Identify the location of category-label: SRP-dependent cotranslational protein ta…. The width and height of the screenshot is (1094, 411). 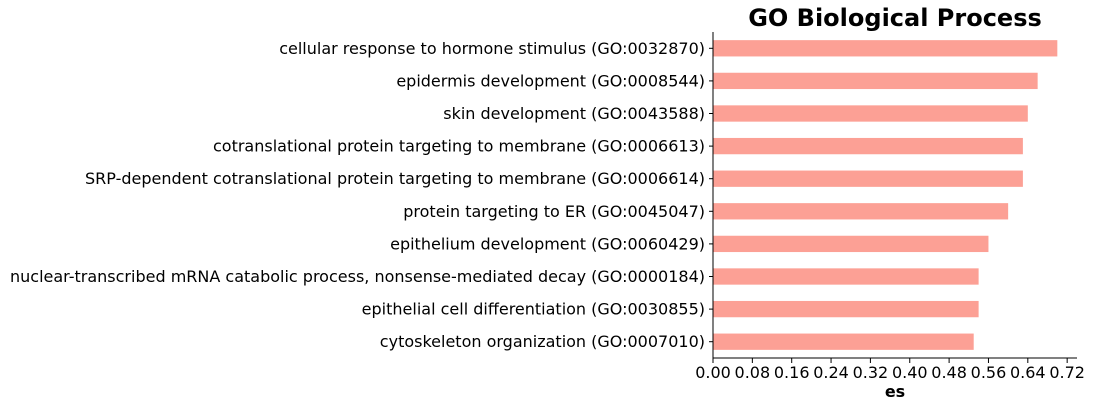
(395, 178).